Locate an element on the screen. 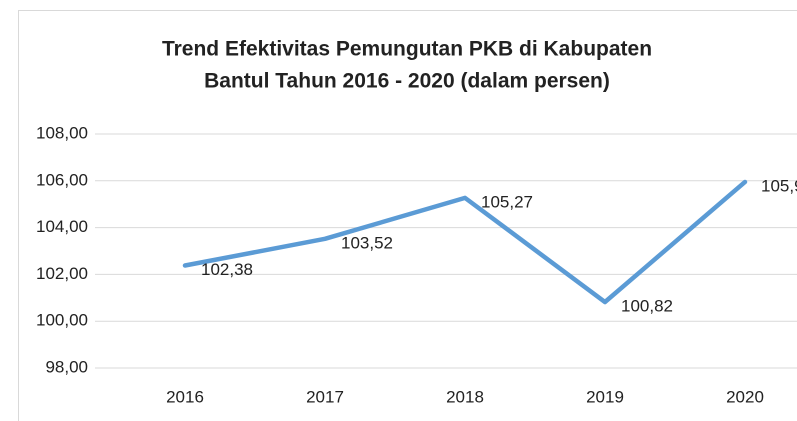 The width and height of the screenshot is (797, 421). data-label: 105,27 is located at coordinates (507, 201).